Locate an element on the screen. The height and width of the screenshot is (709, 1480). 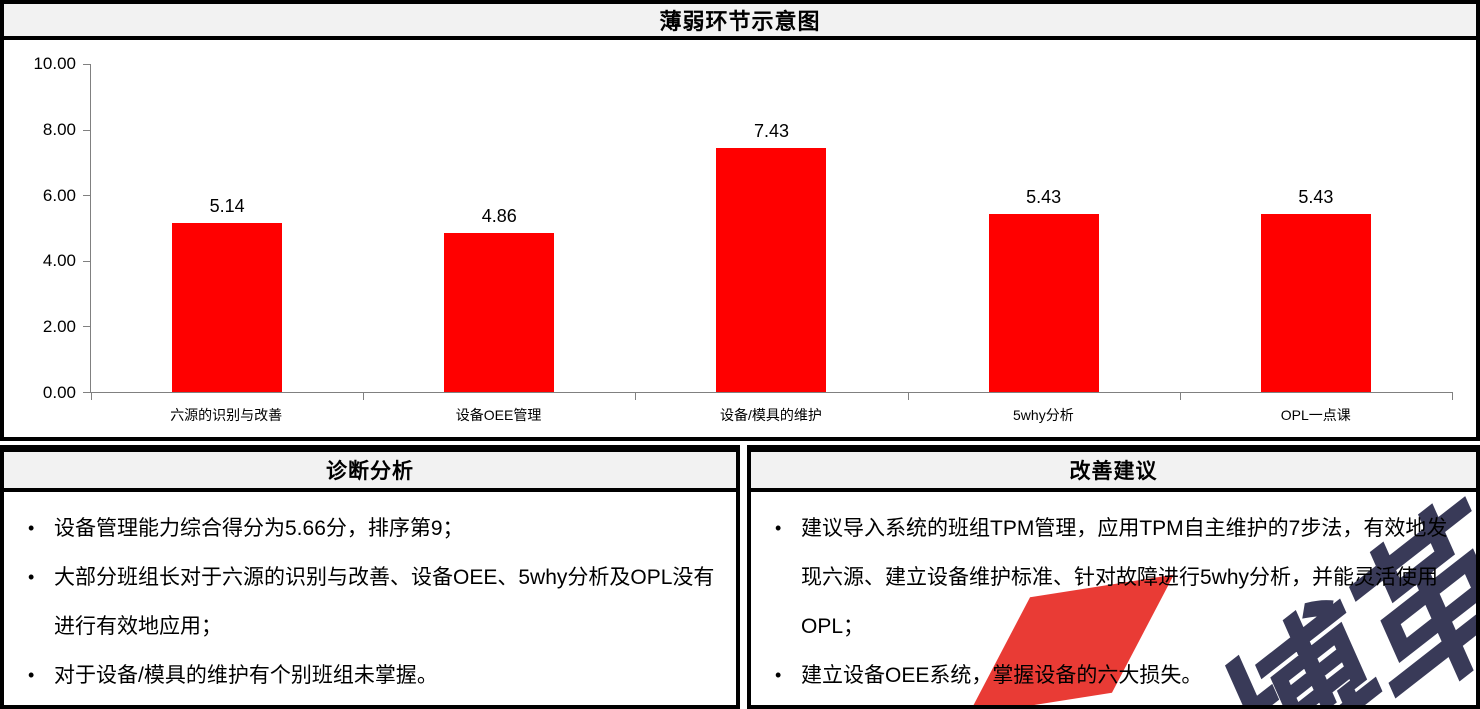
x-axis-category-labels: 六源的识别与改善 设备OEE管理 设备/模具的维护 5why分析 OPL一点课 is located at coordinates (771, 414).